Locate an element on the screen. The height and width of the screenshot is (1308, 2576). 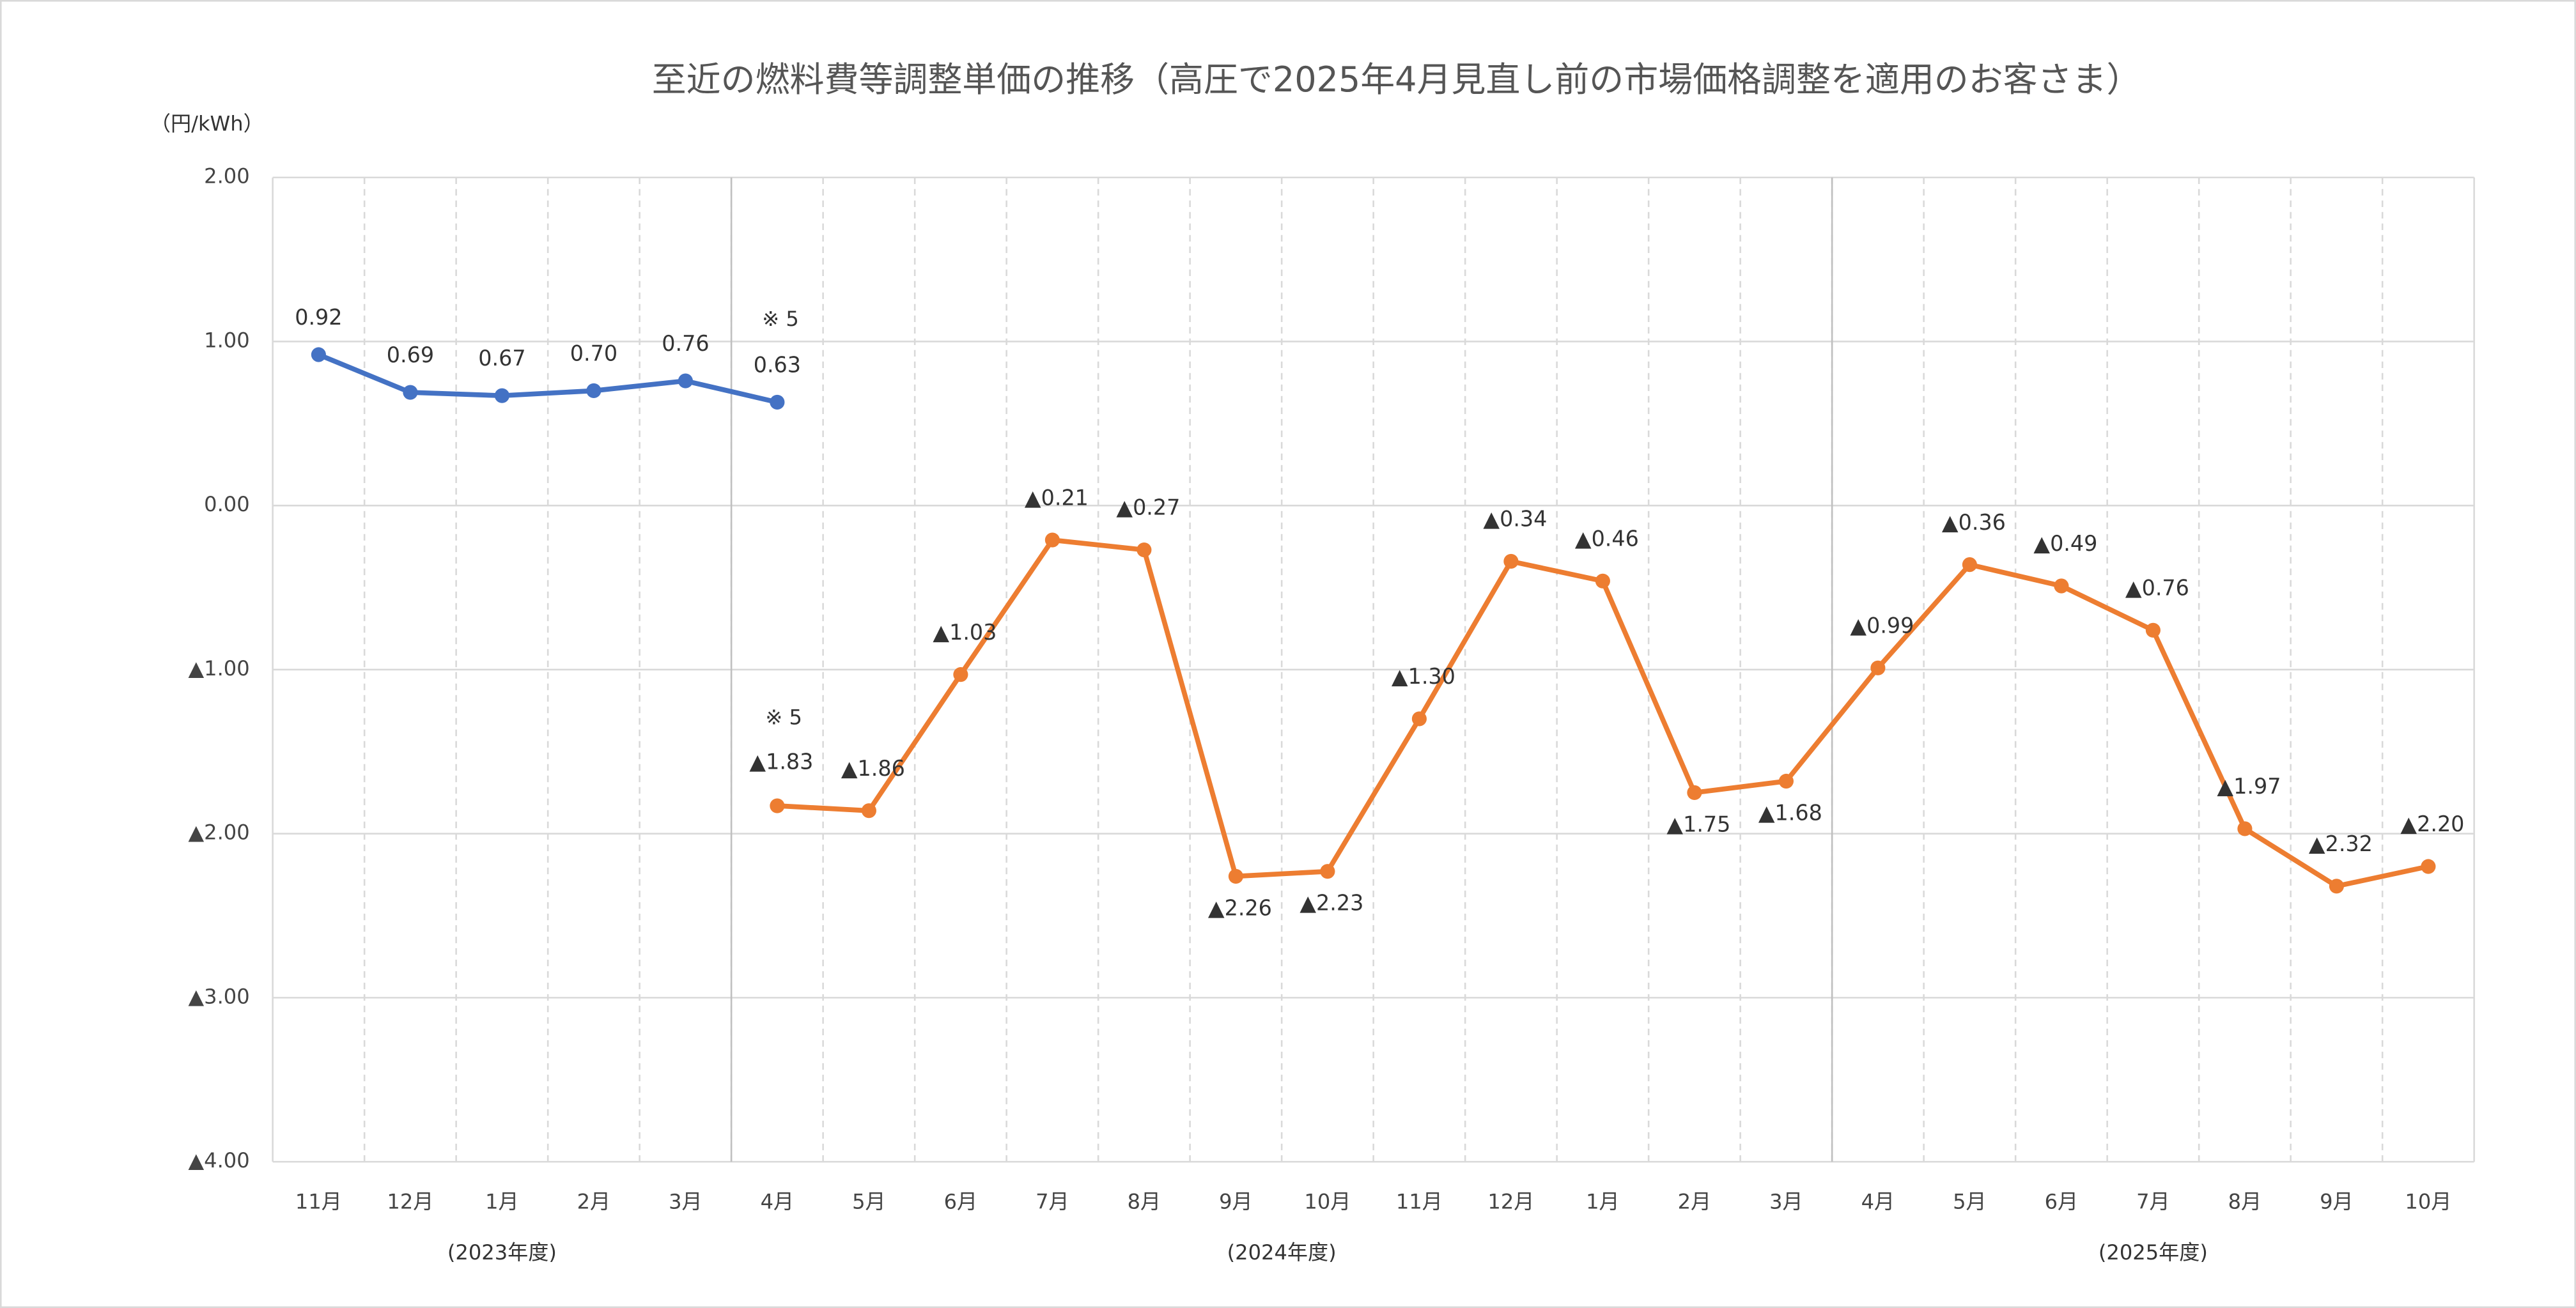
y-axis-label: （円/kWh） is located at coordinates (207, 123).